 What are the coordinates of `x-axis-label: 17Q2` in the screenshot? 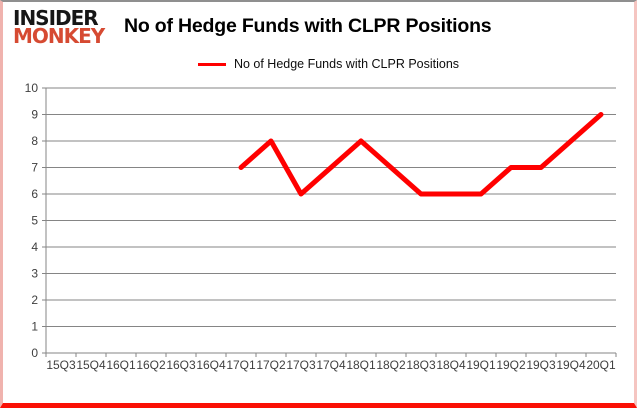 It's located at (271, 365).